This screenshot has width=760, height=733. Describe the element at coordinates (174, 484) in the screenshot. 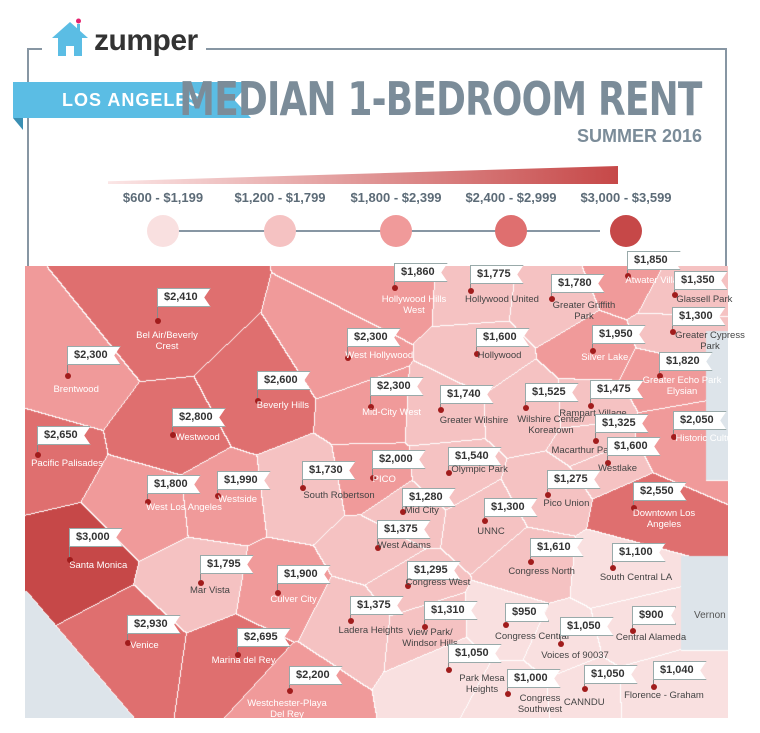

I see `price-flag: $1,800` at that location.